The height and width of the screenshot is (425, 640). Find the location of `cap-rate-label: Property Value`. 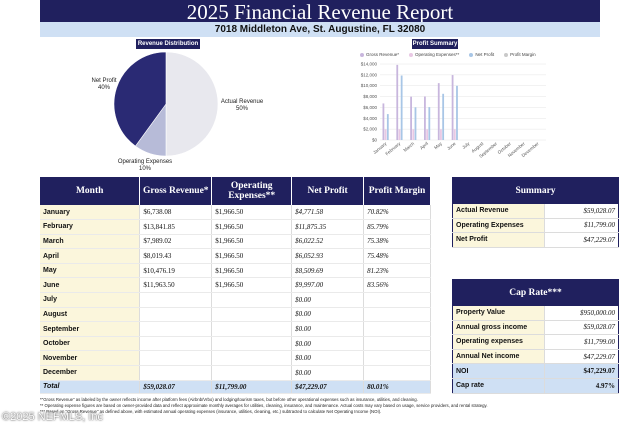

cap-rate-label: Property Value is located at coordinates (498, 313).